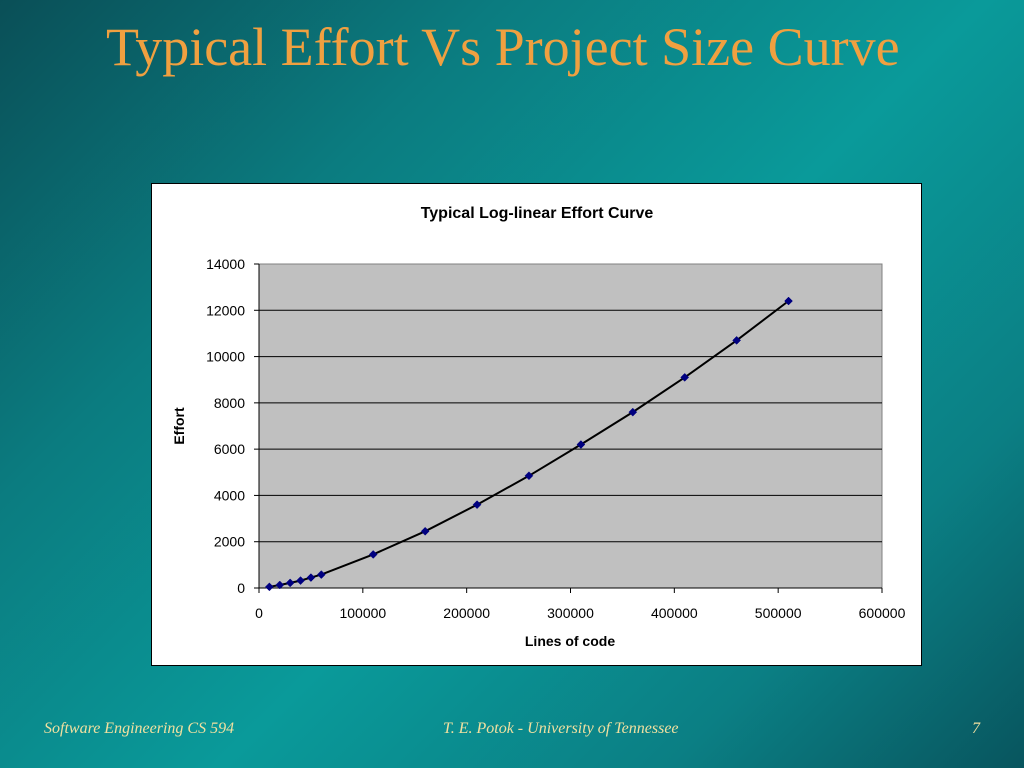 This screenshot has height=768, width=1024. I want to click on y-tick-label: 8000, so click(229, 403).